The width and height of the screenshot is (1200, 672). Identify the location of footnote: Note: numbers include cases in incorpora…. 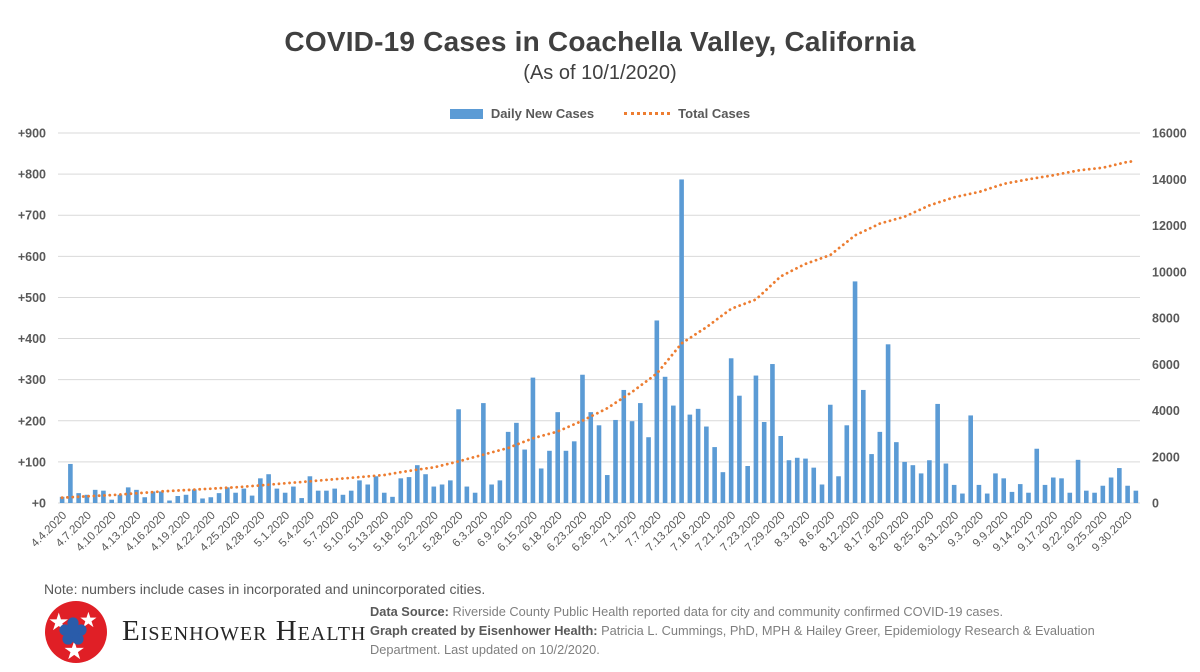
(265, 589).